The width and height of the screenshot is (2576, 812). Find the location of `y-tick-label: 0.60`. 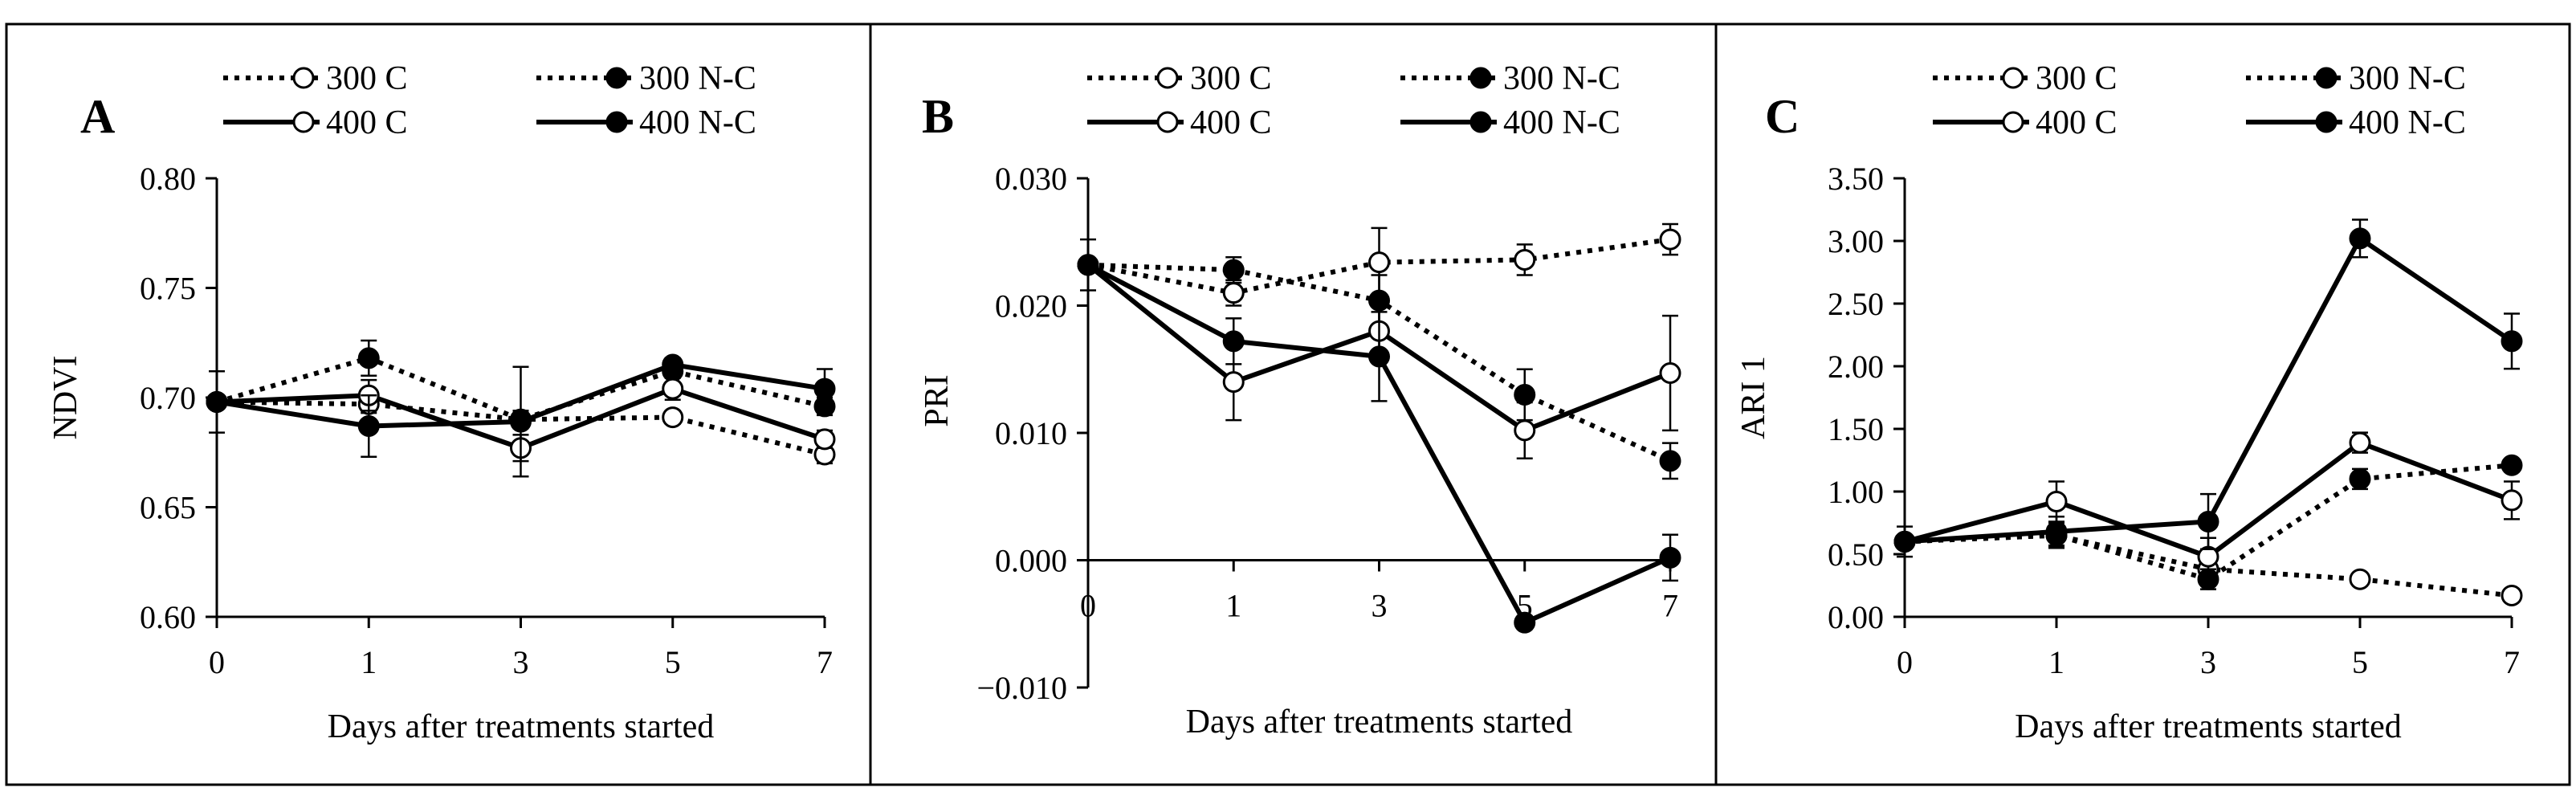

y-tick-label: 0.60 is located at coordinates (168, 617).